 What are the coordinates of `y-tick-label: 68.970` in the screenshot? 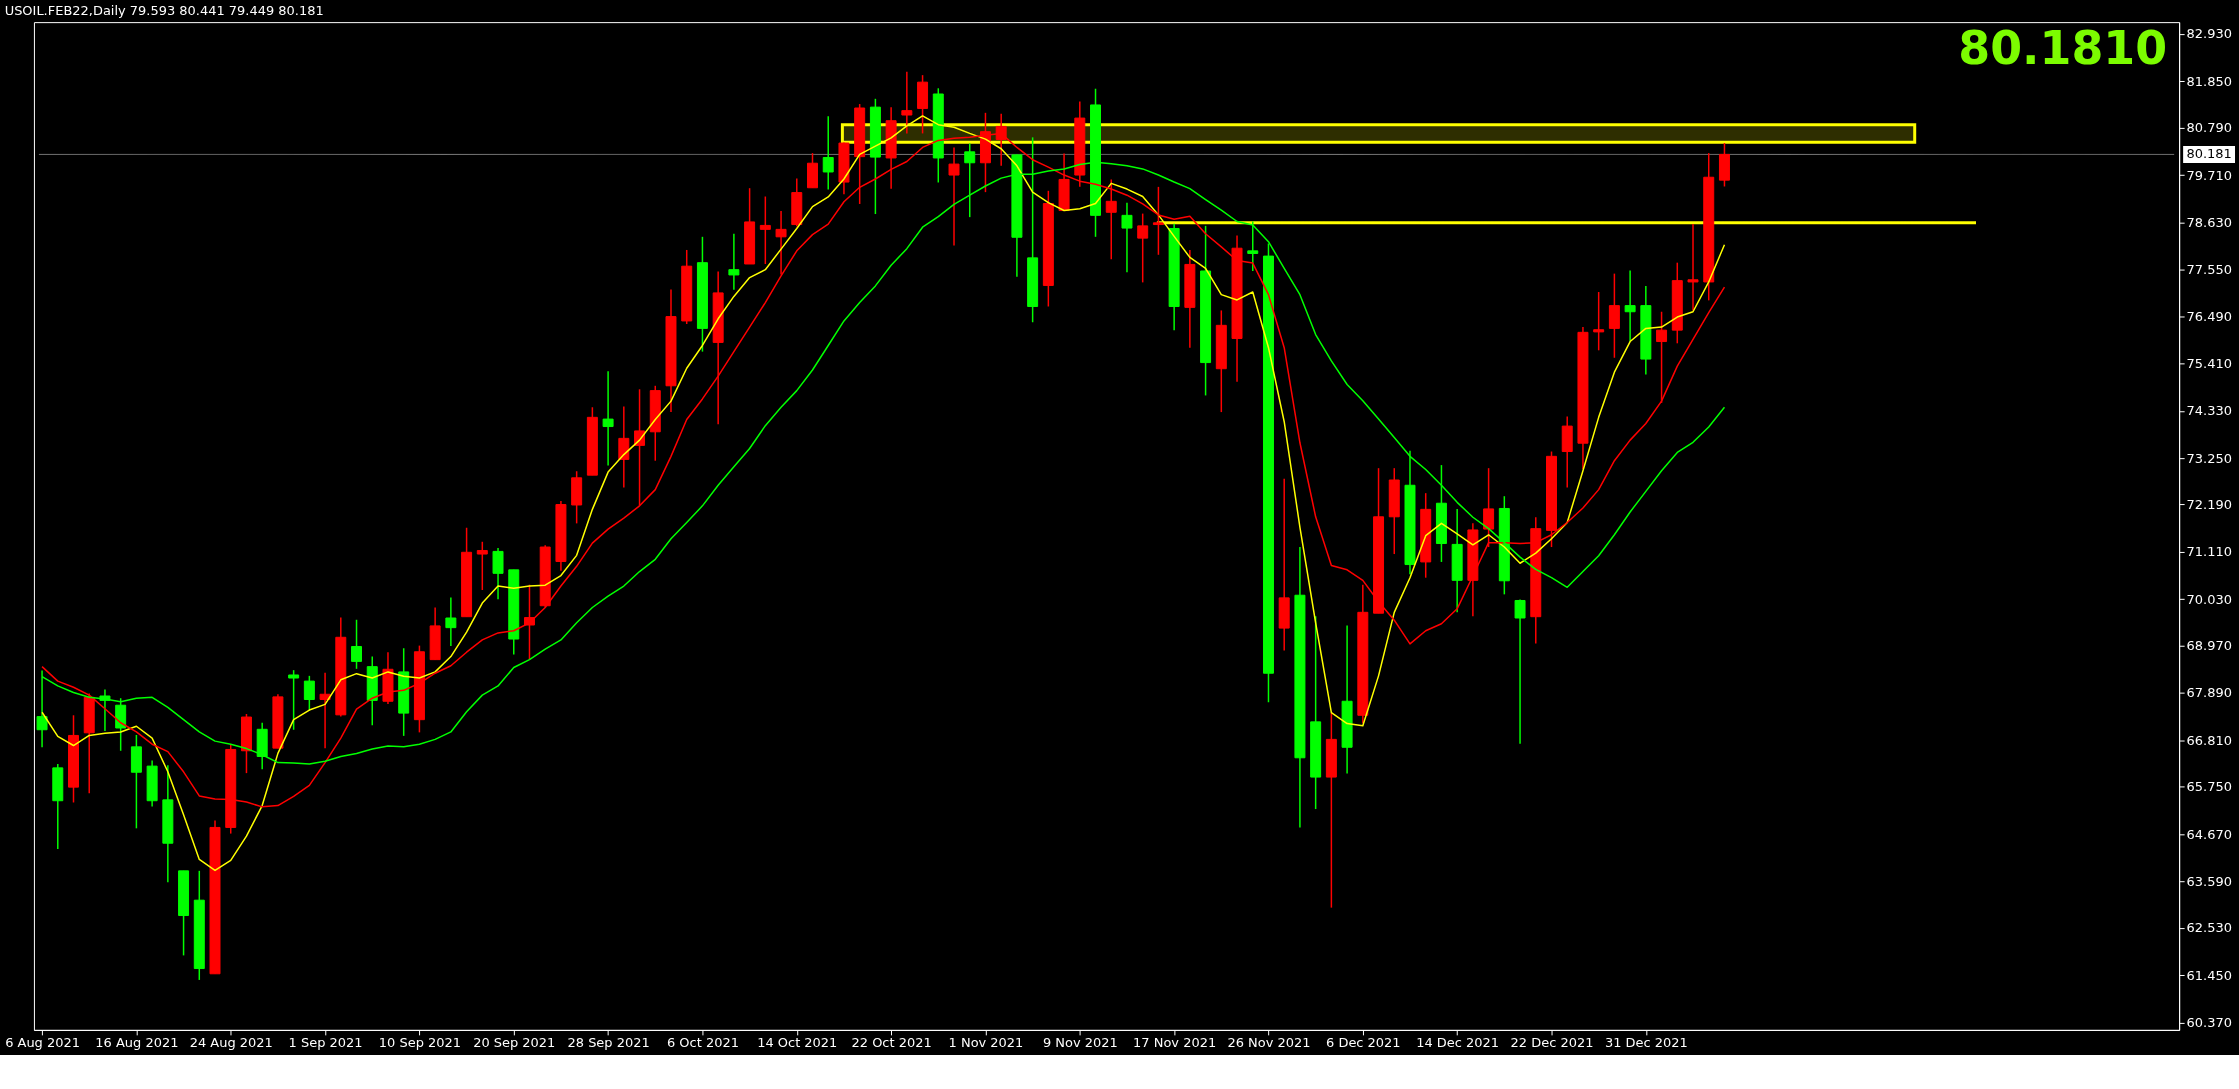 It's located at (2209, 646).